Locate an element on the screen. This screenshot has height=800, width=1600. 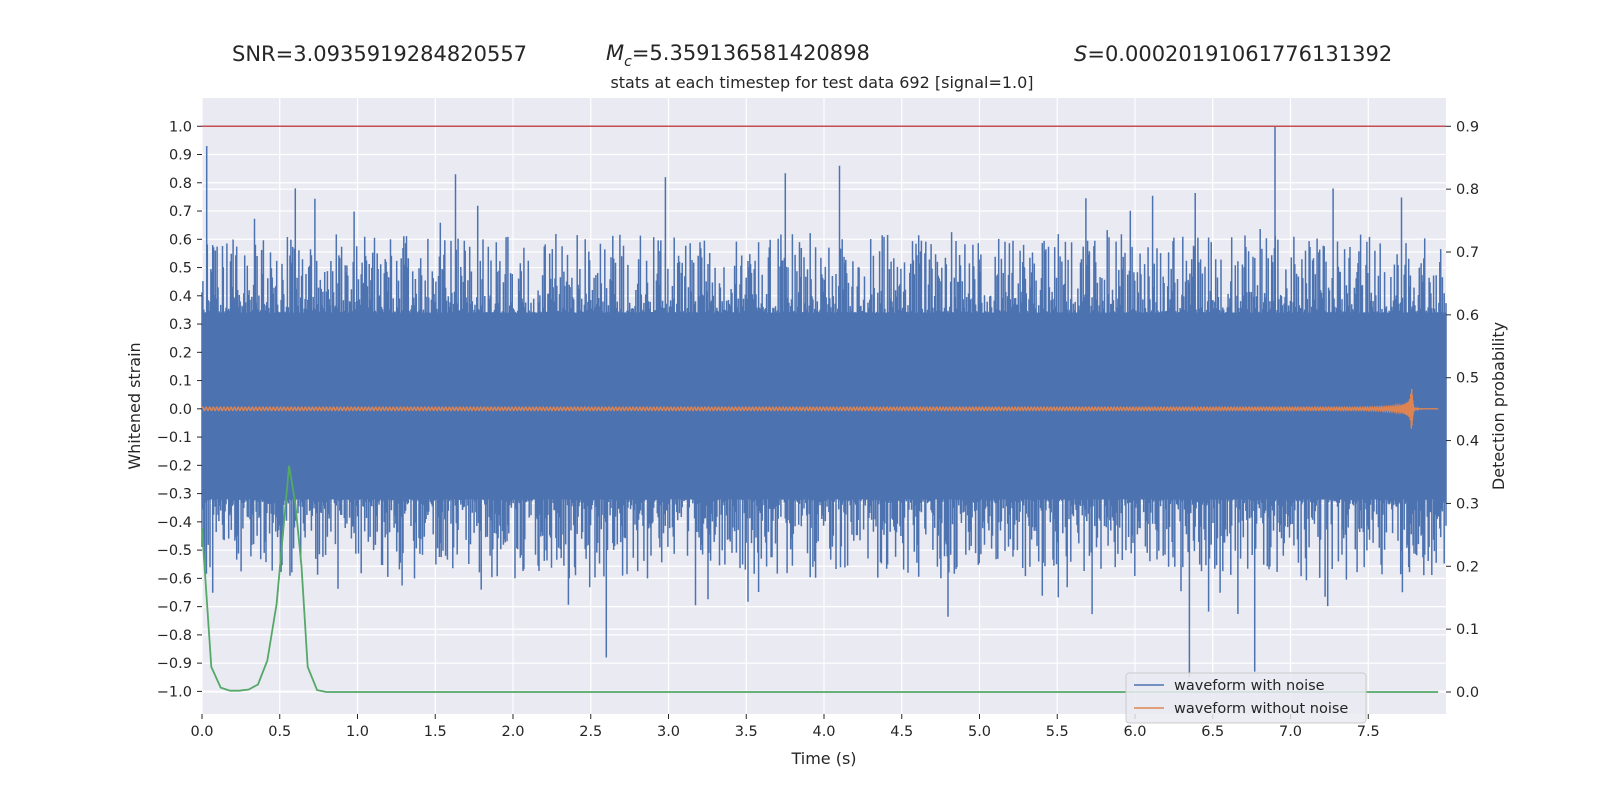
x-tick-label: 3.5 is located at coordinates (746, 732).